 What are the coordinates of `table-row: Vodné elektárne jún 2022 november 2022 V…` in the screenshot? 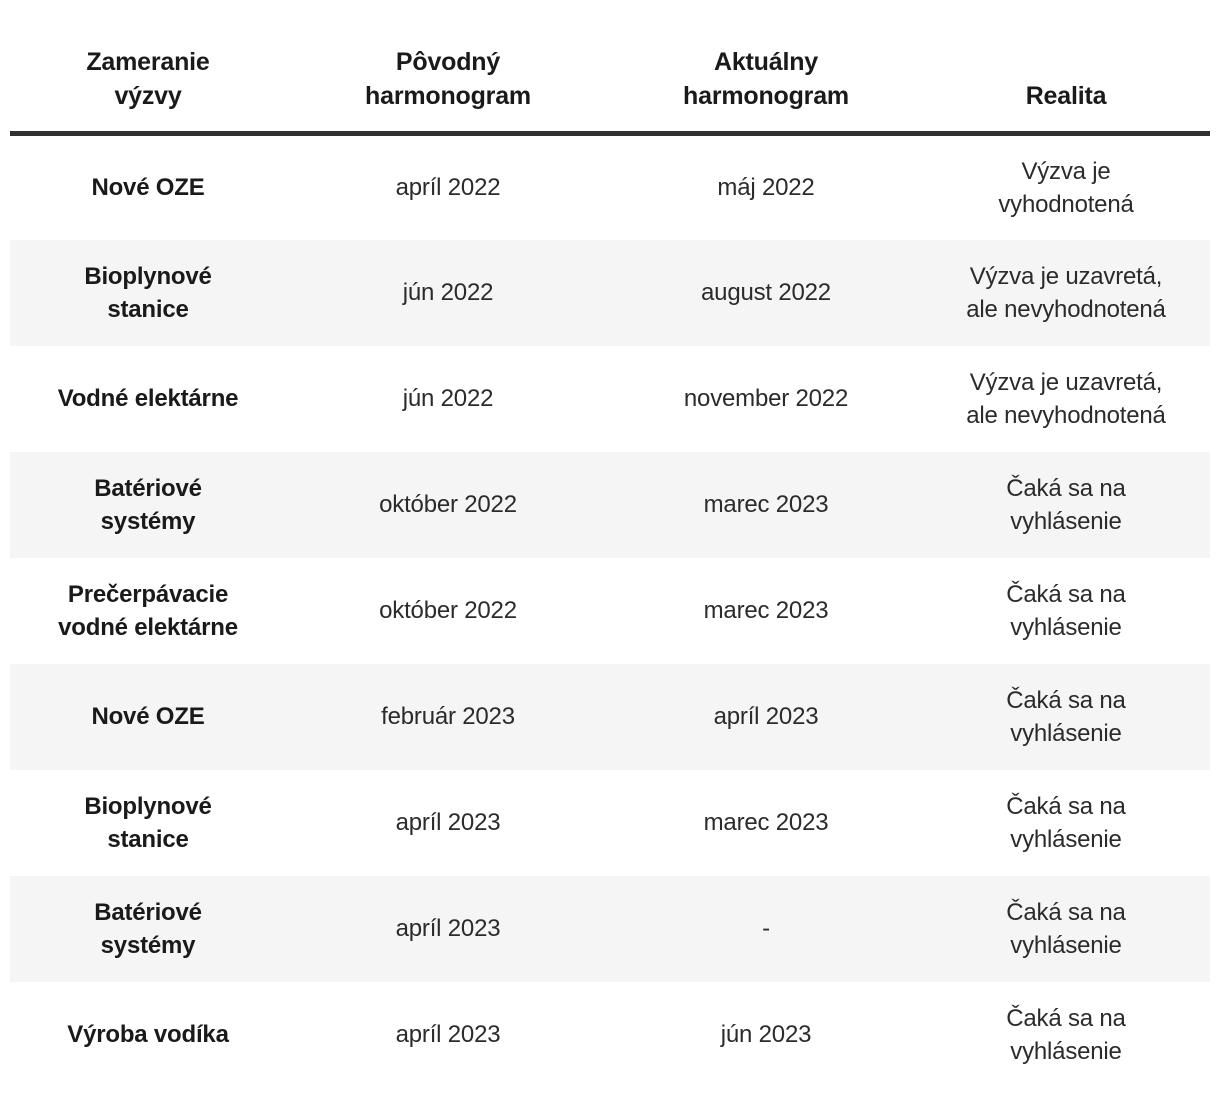 It's located at (610, 399).